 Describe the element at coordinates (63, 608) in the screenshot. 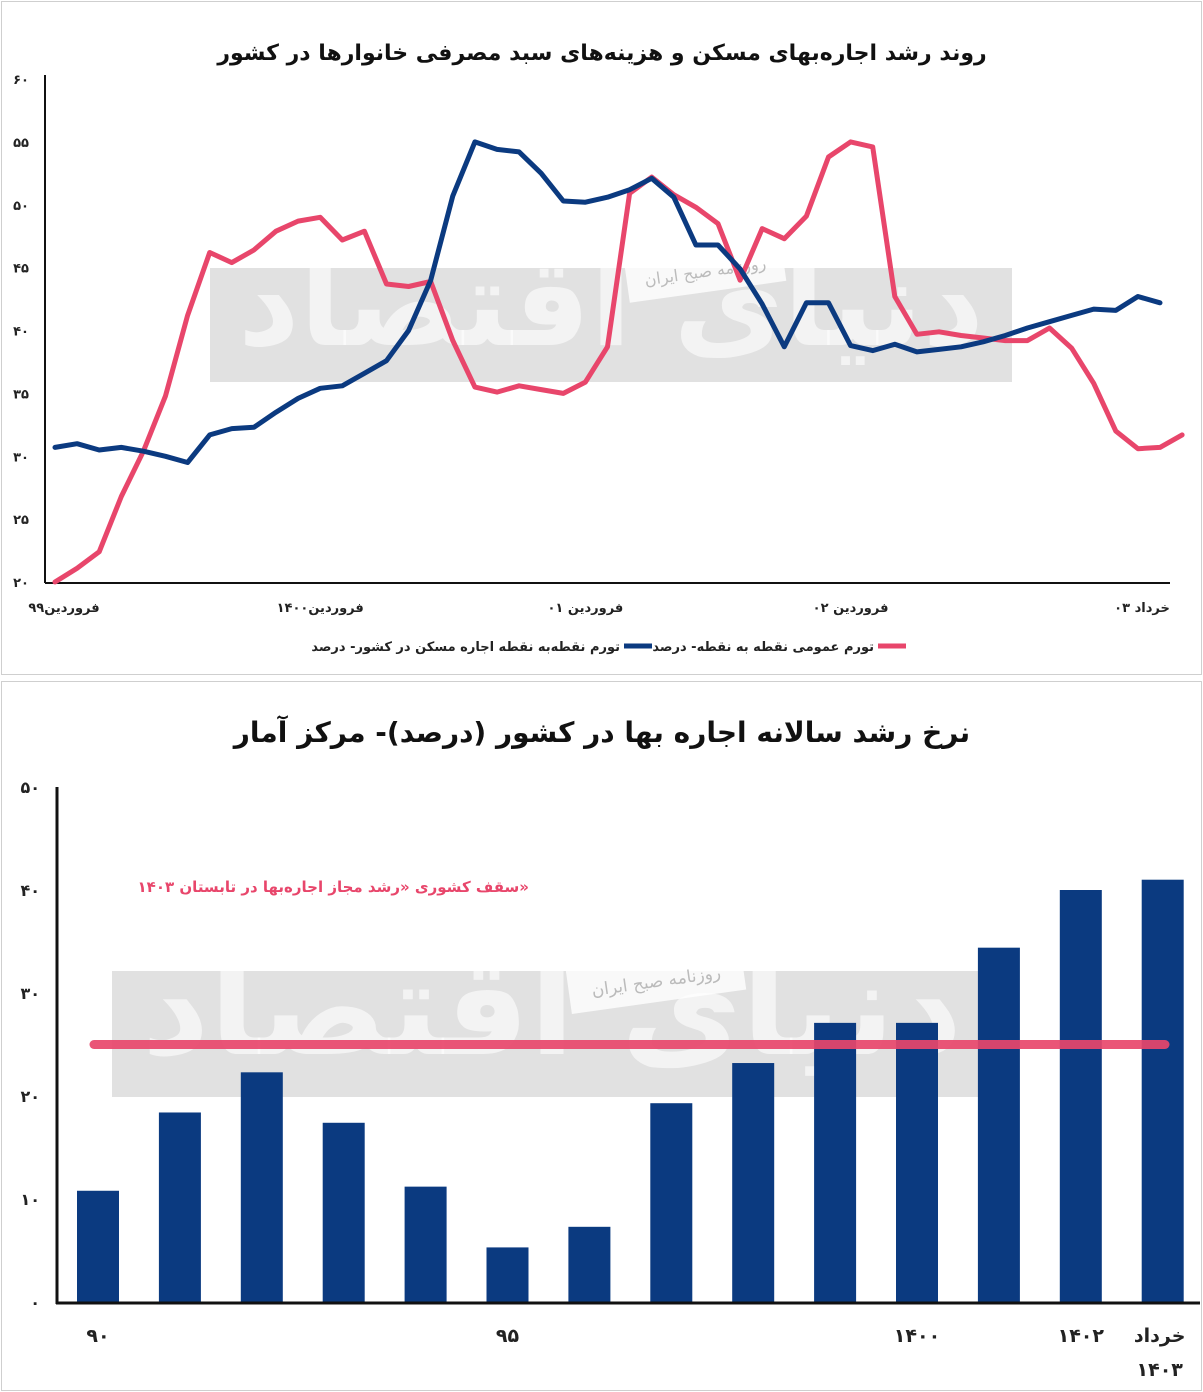

I see `x-tick-label: فروردین۹۹` at that location.